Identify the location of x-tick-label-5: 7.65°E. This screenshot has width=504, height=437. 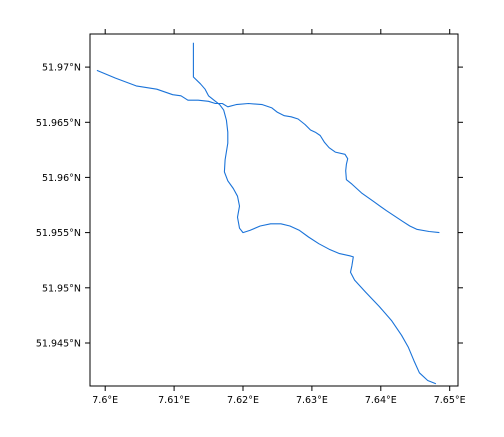
(450, 400).